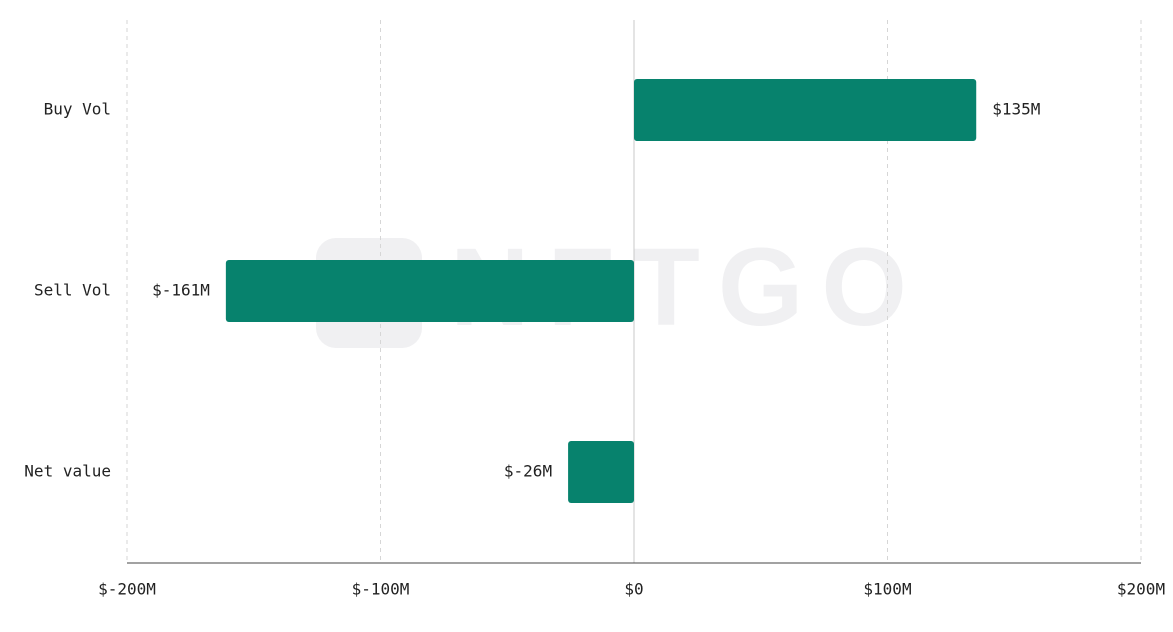 The height and width of the screenshot is (632, 1173). What do you see at coordinates (528, 471) in the screenshot?
I see `value-label: $-26M` at bounding box center [528, 471].